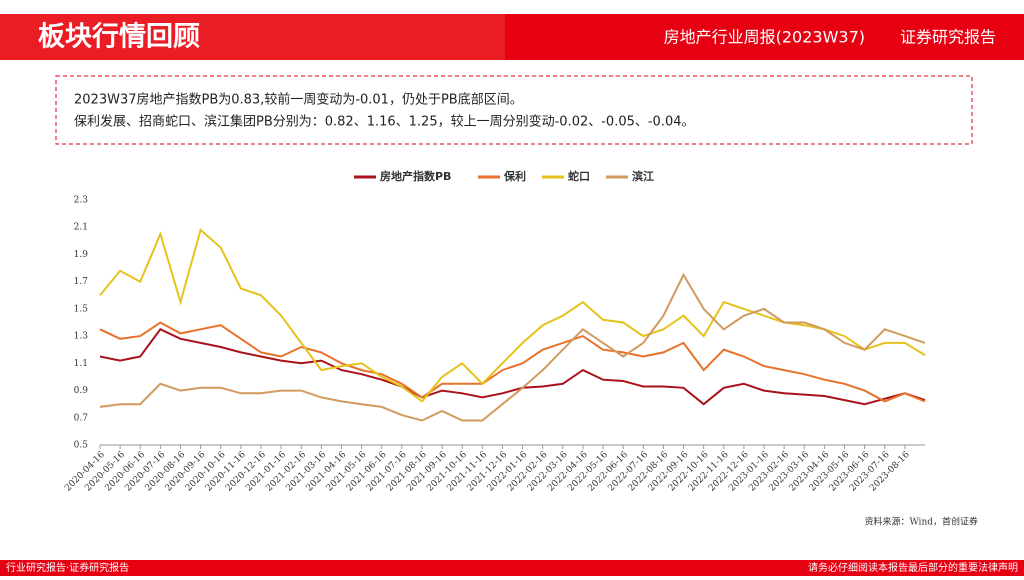  What do you see at coordinates (514, 110) in the screenshot?
I see `summary-box` at bounding box center [514, 110].